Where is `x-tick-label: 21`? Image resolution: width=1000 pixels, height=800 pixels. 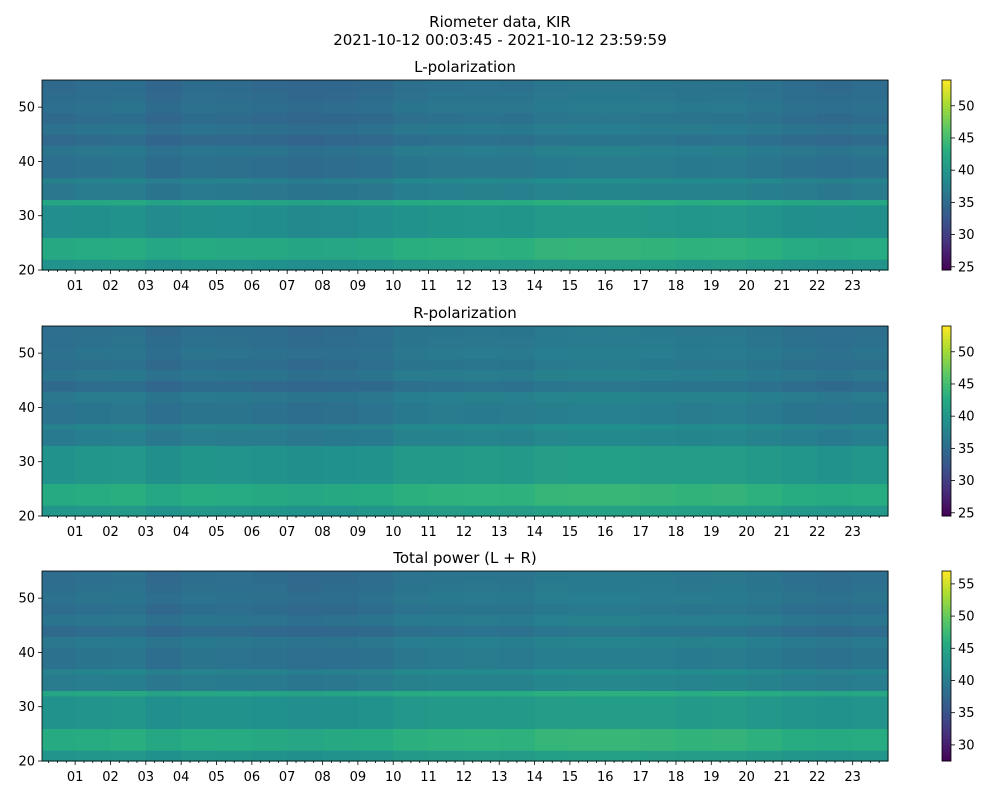
x-tick-label: 21 is located at coordinates (782, 286).